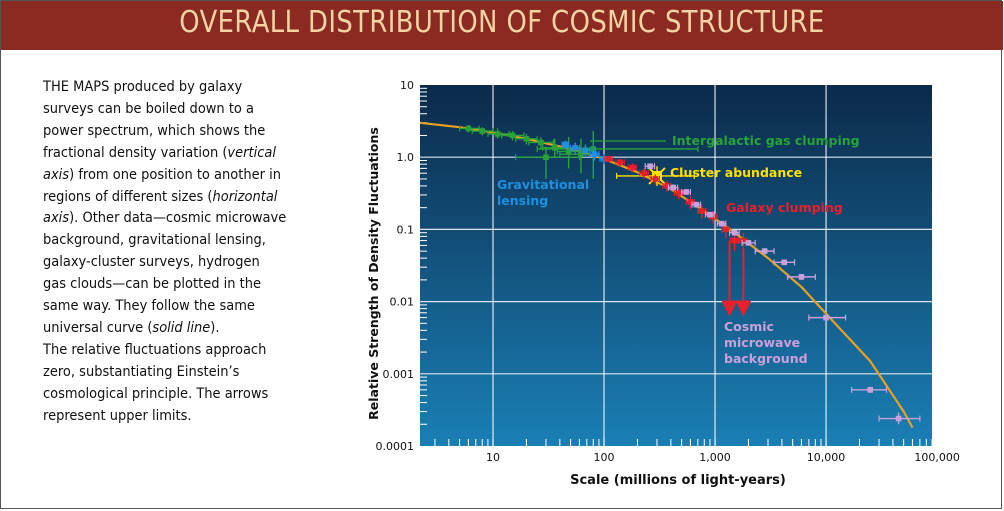 Image resolution: width=1004 pixels, height=511 pixels. I want to click on x-tick-label: 10,000, so click(826, 457).